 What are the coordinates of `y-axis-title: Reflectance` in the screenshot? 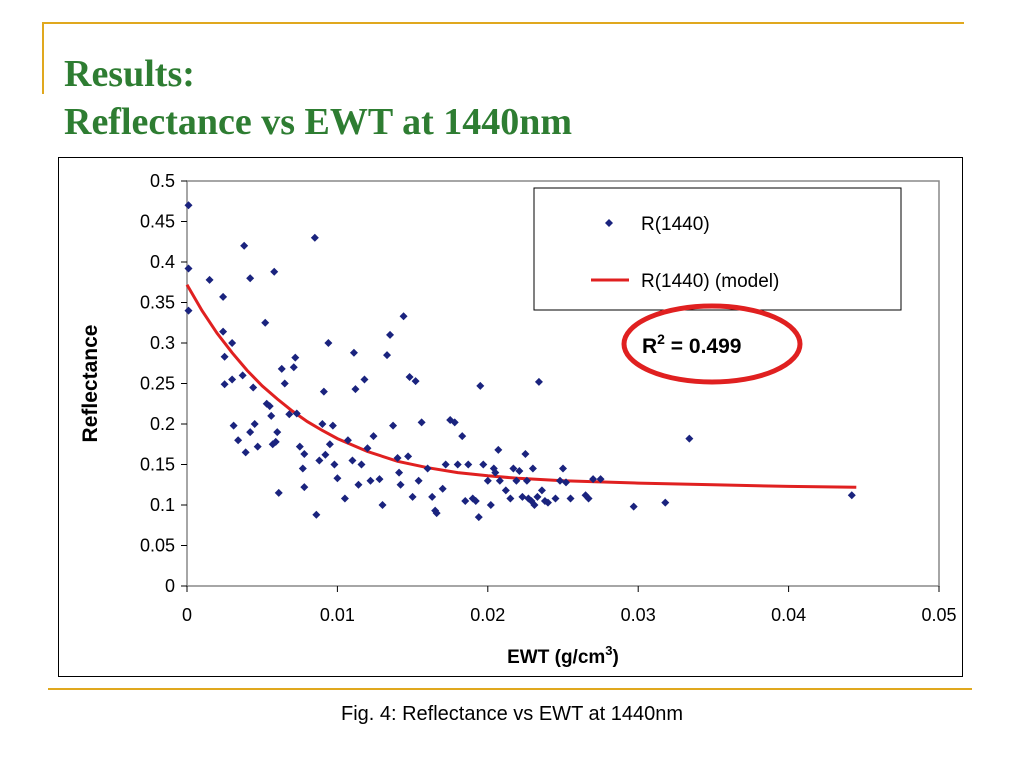 It's located at (90, 384).